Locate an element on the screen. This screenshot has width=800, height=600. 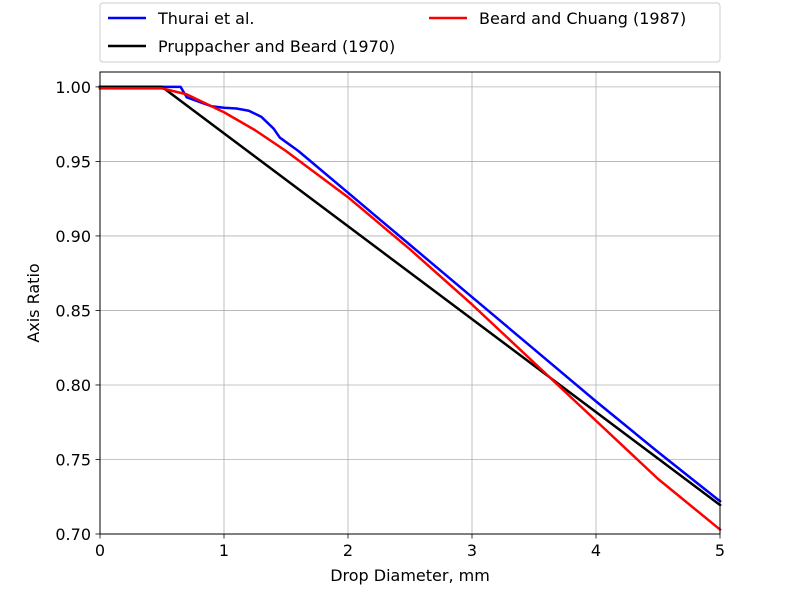
legend-label-pruppacher: Pruppacher and Beard (1970) is located at coordinates (276, 46).